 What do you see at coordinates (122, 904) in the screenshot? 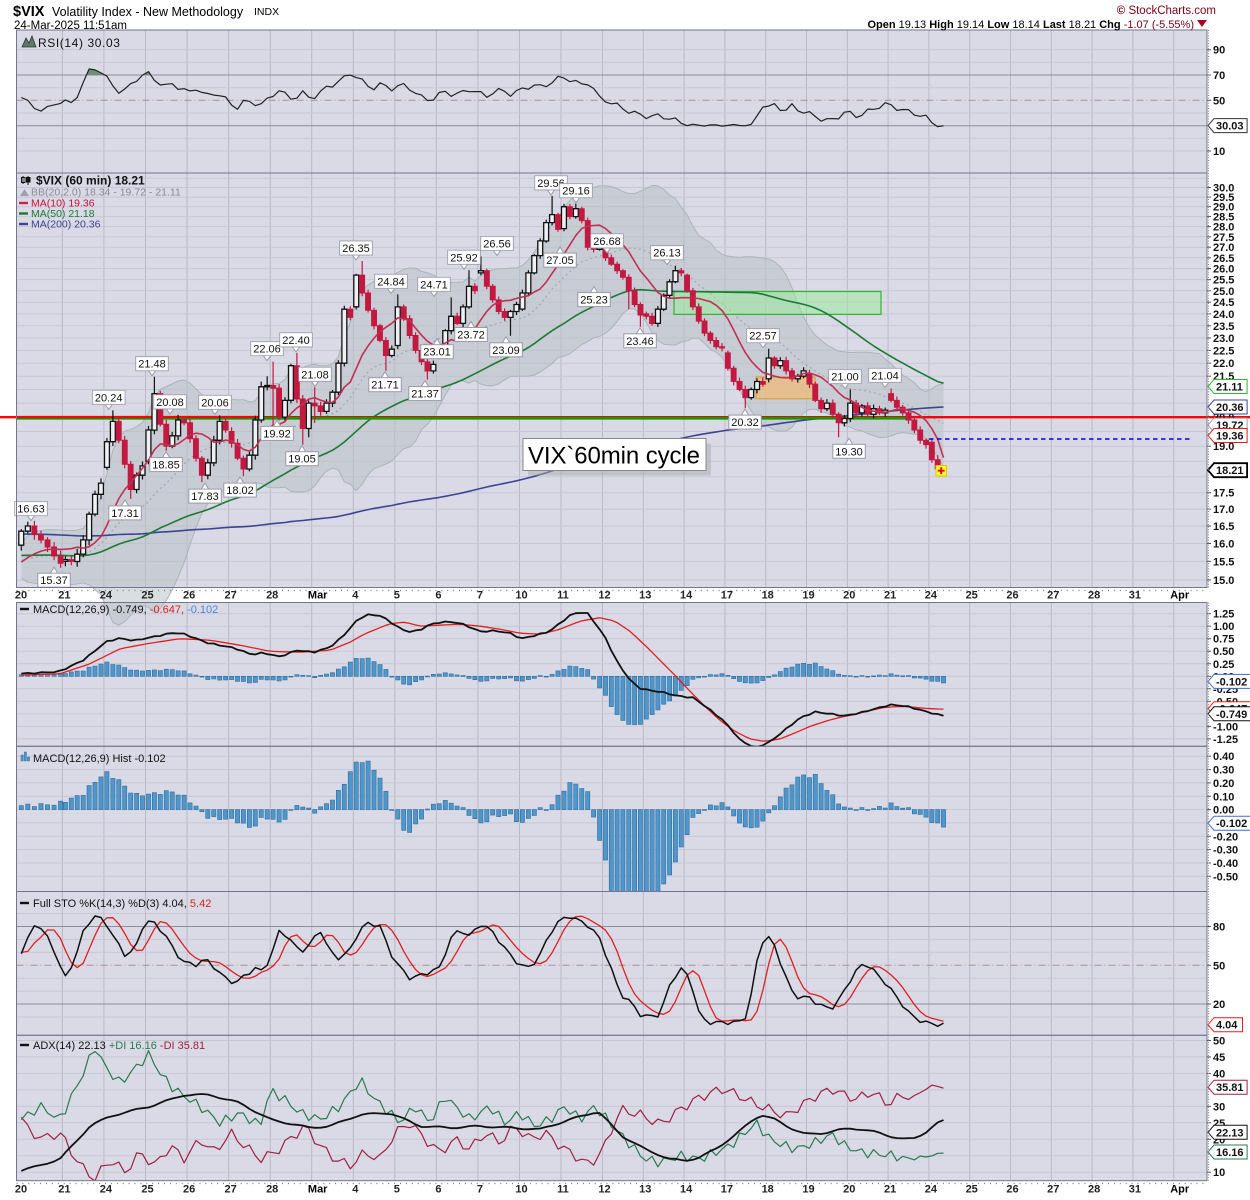
I see `svg-text:Full STO %K(14,3) %D(3) 4.04,: Full STO %K(14,3) %D(3) 4.04, 5.42` at bounding box center [122, 904].